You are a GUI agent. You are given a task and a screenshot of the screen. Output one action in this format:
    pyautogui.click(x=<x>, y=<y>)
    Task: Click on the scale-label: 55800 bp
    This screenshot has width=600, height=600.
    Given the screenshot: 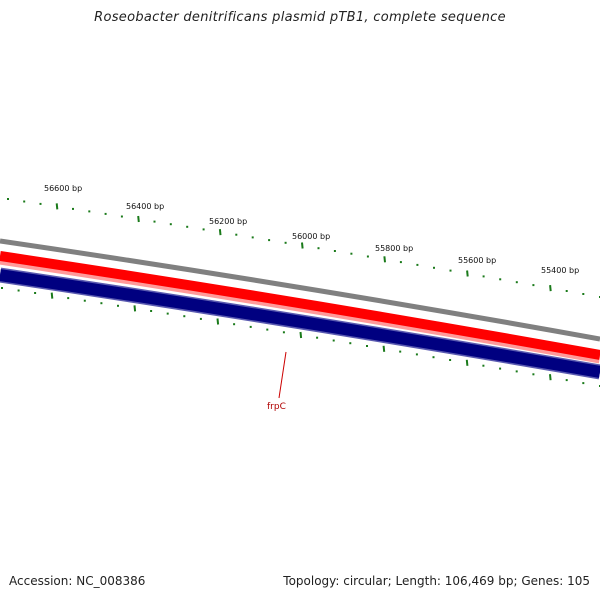 What is the action you would take?
    pyautogui.click(x=394, y=248)
    